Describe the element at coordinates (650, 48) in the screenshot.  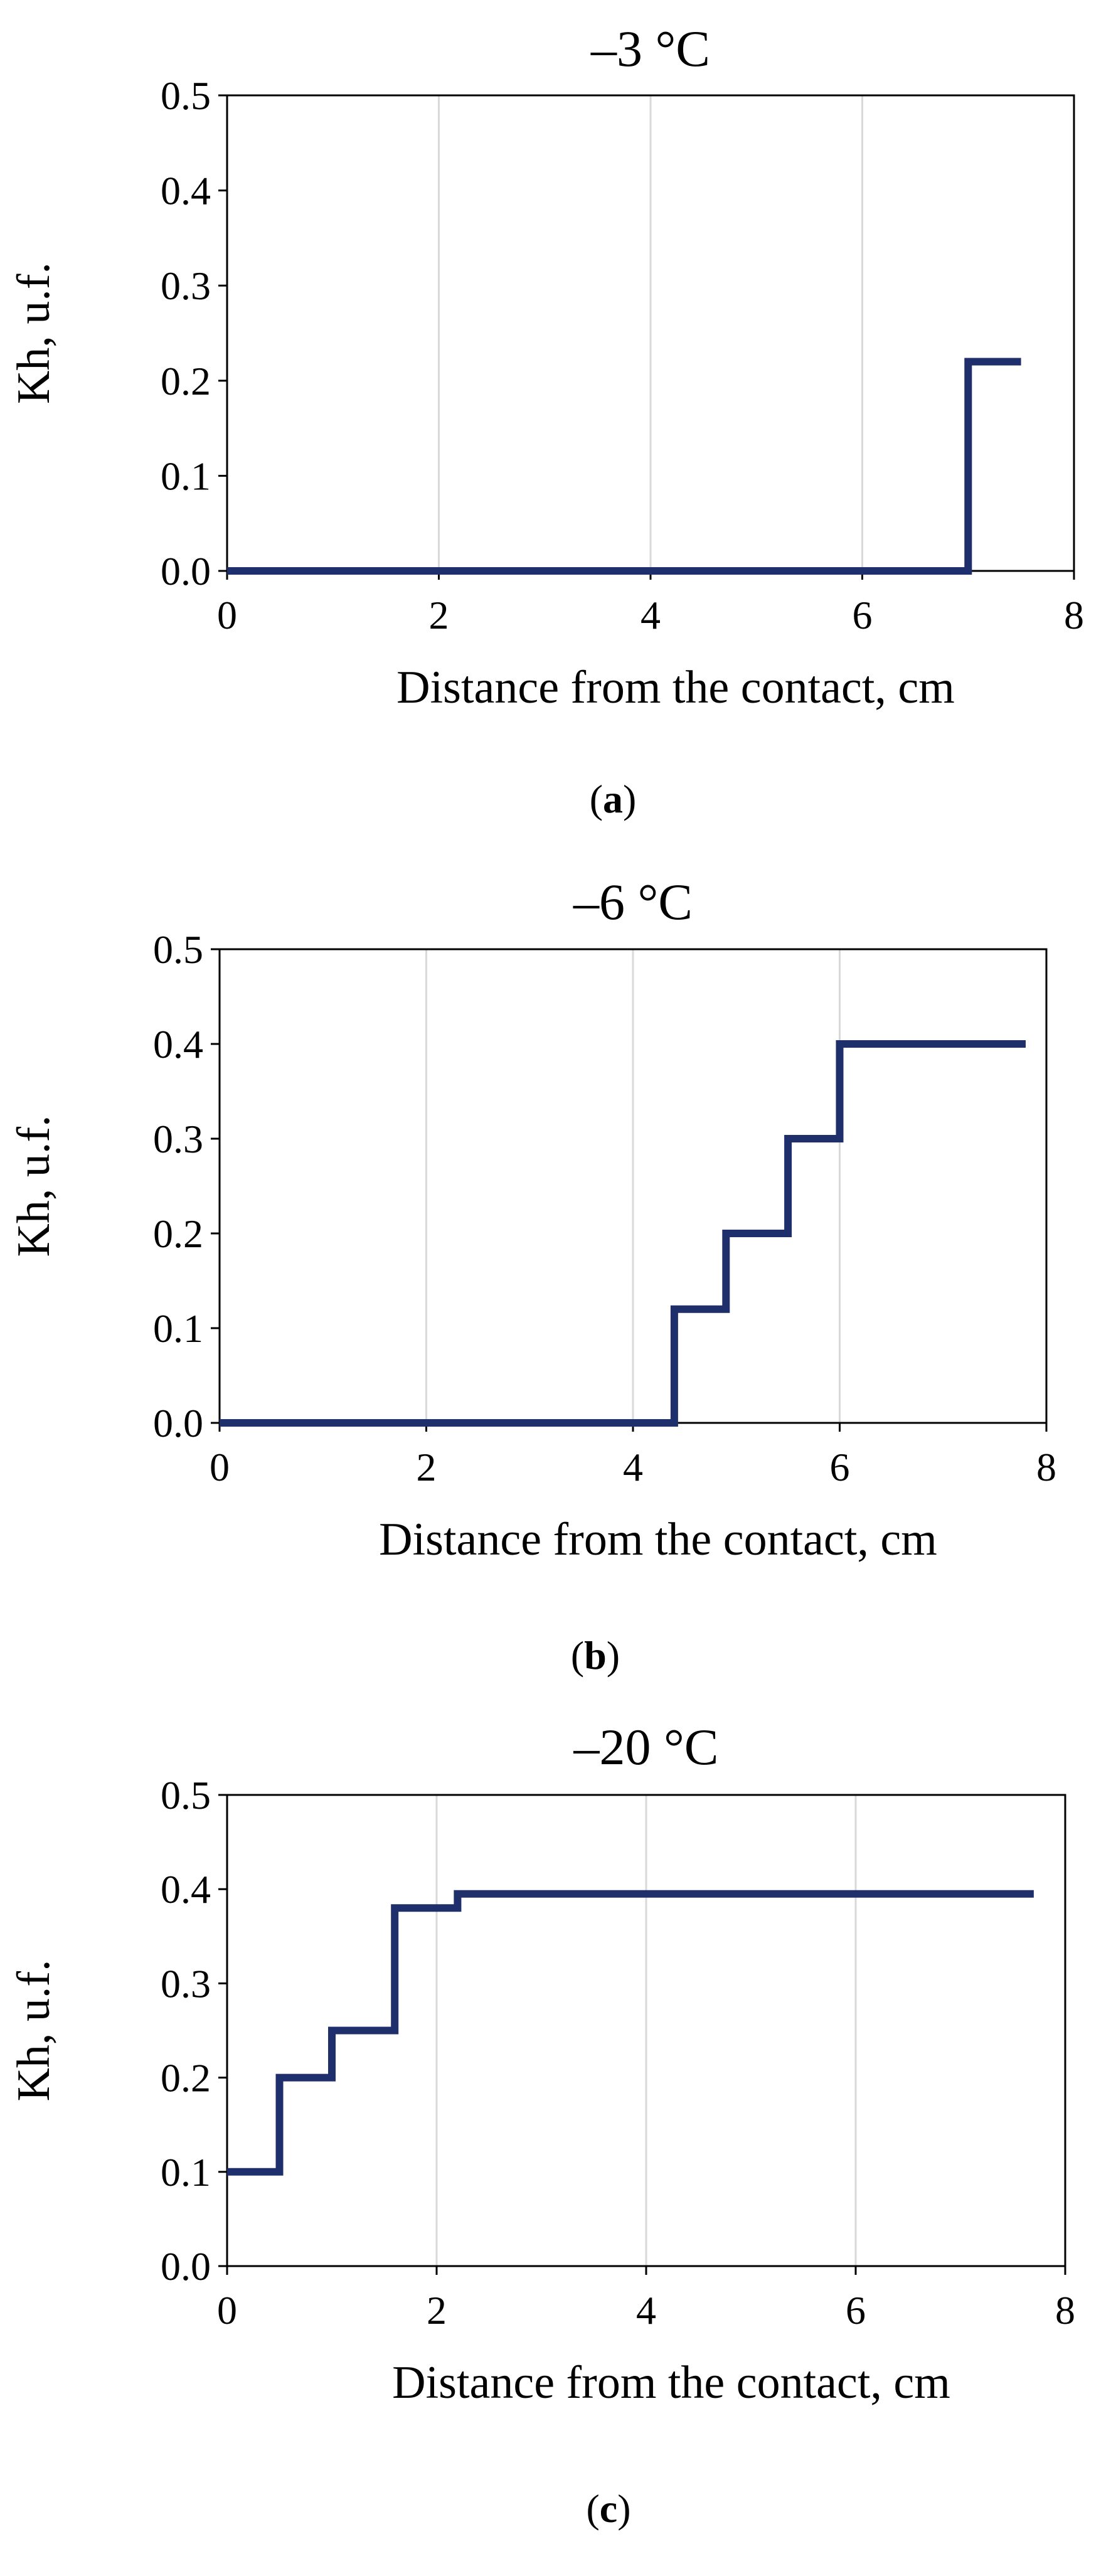
I see `chart-title: –3 °C` at that location.